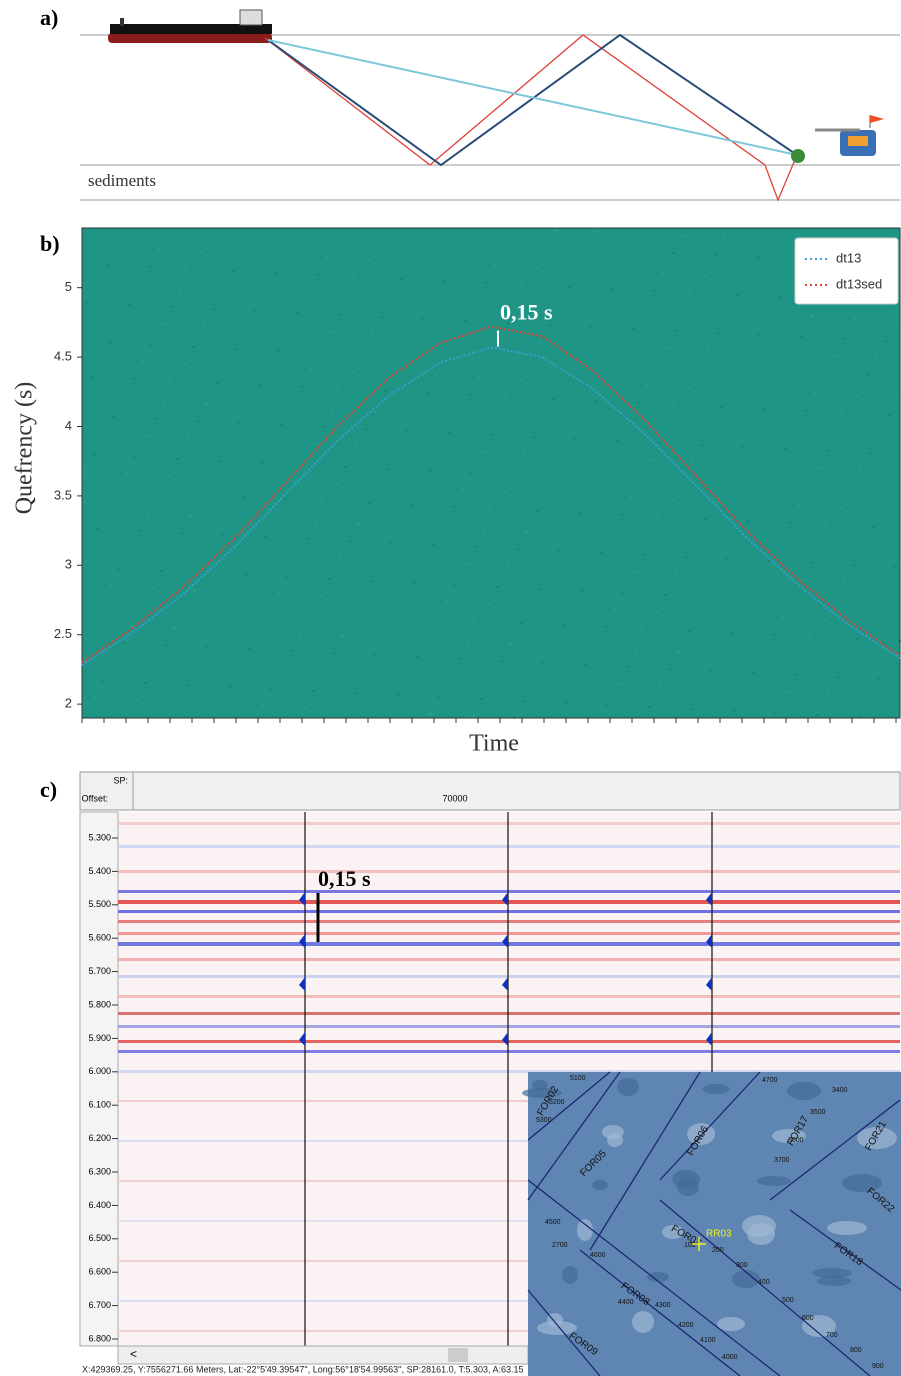 This screenshot has width=901, height=1376. What do you see at coordinates (99, 1238) in the screenshot?
I see `depth-label: 6.500` at bounding box center [99, 1238].